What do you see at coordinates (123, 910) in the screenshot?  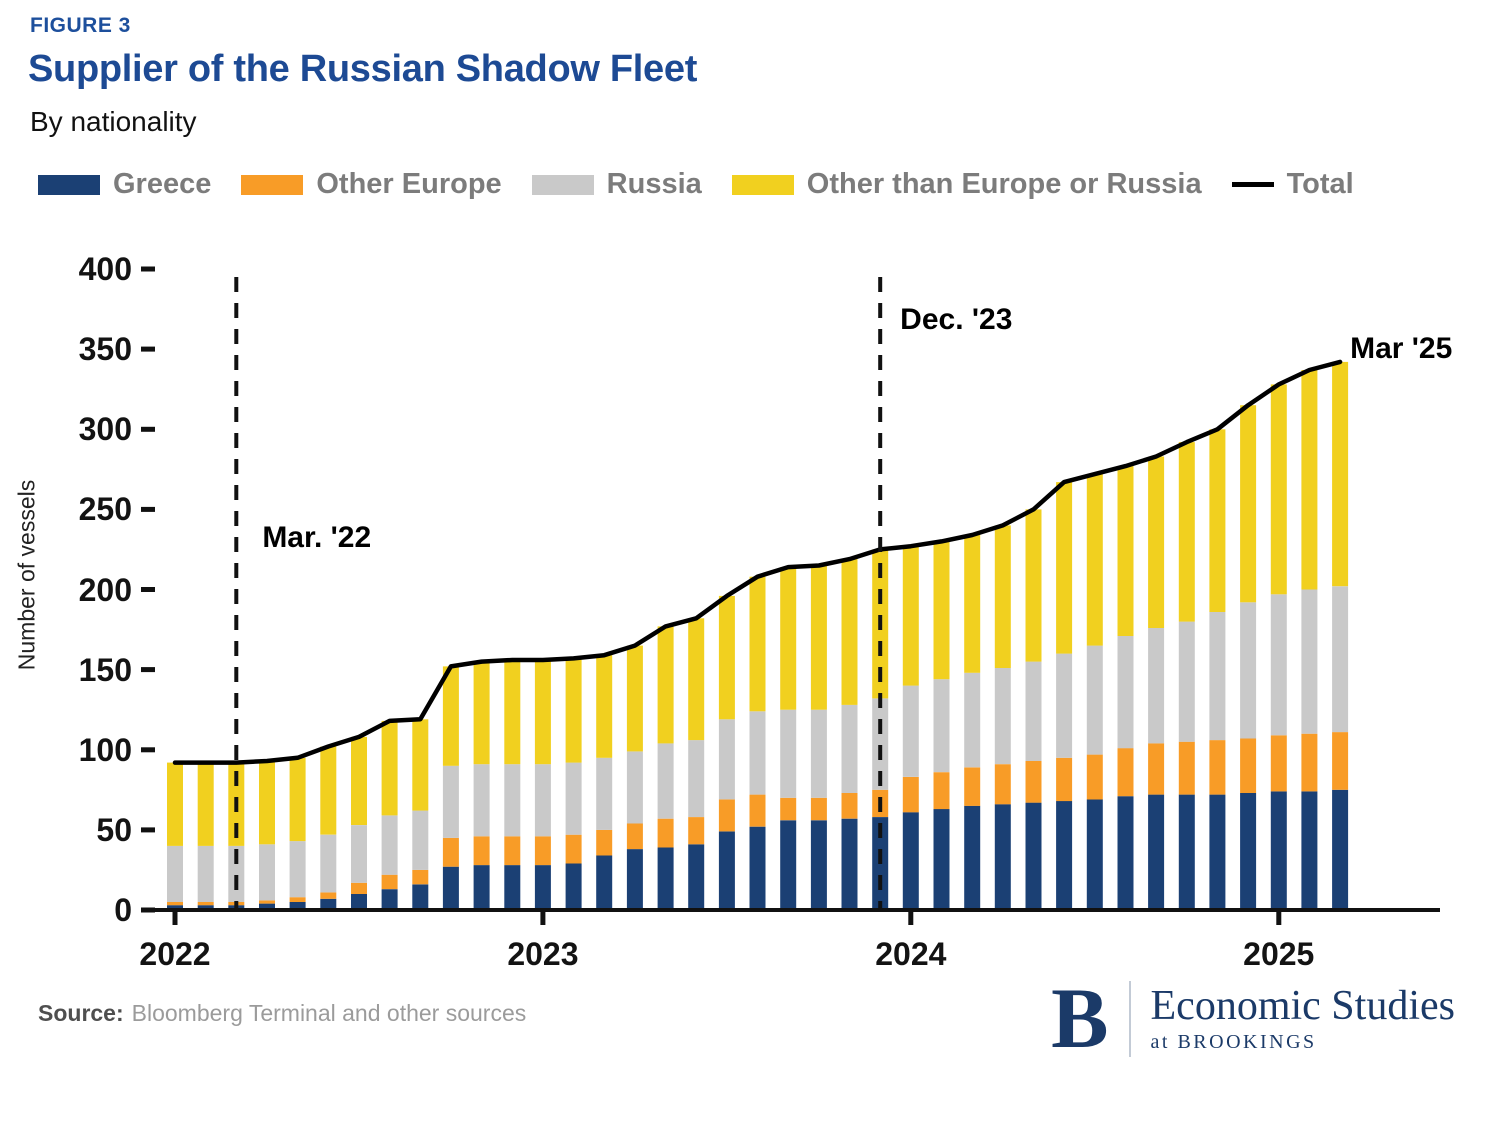 I see `y-tick-label: 0` at bounding box center [123, 910].